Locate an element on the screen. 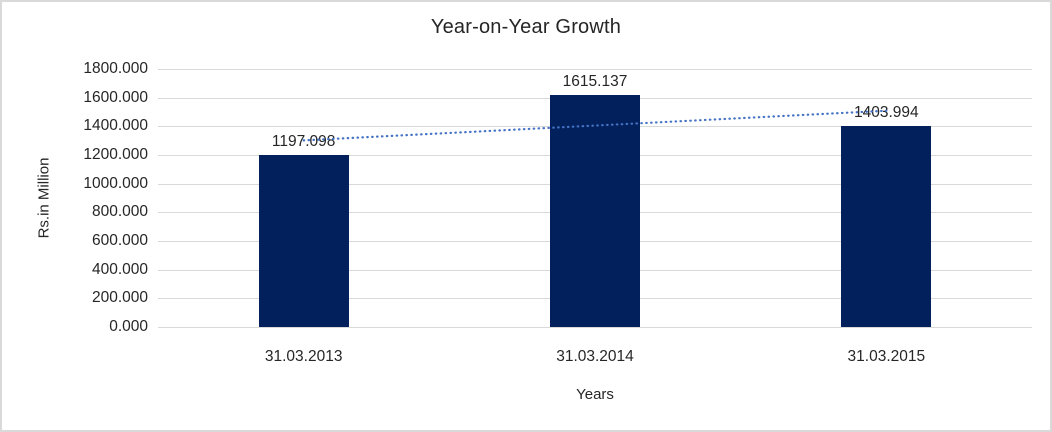 The image size is (1052, 432). y-tick-label: 1200.000 is located at coordinates (115, 154).